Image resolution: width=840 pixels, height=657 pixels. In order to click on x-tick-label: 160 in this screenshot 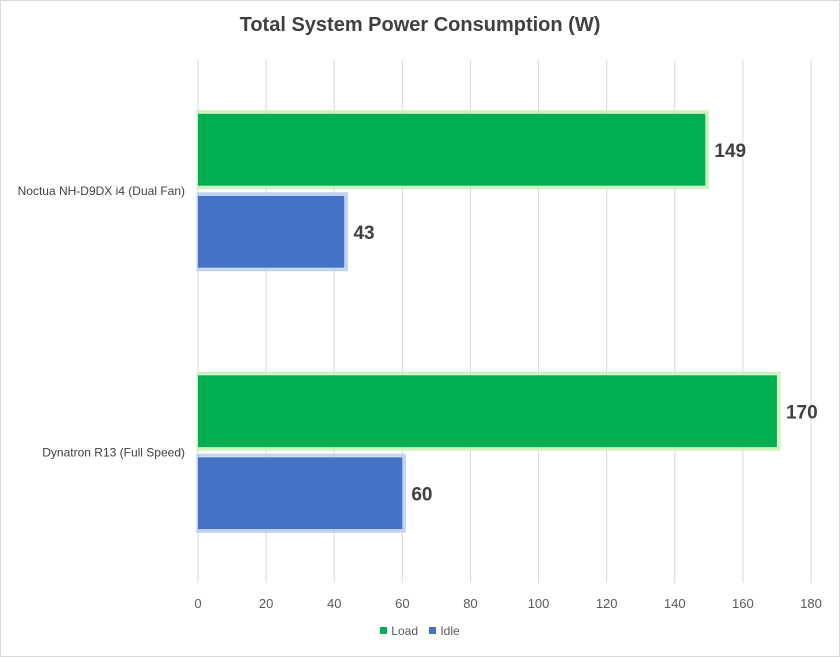, I will do `click(743, 603)`.